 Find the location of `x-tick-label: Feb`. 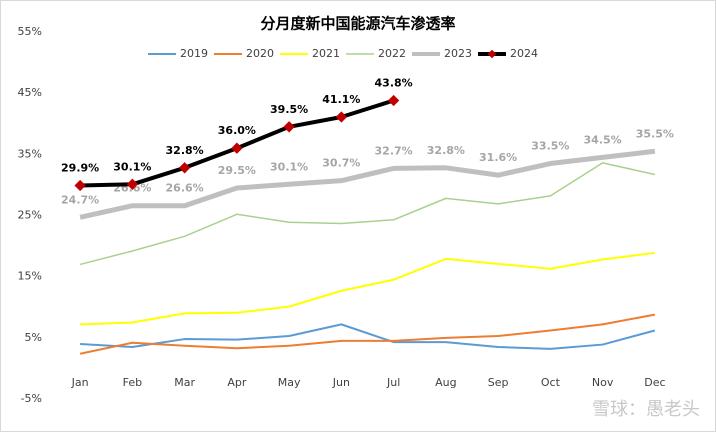

x-tick-label: Feb is located at coordinates (132, 382).